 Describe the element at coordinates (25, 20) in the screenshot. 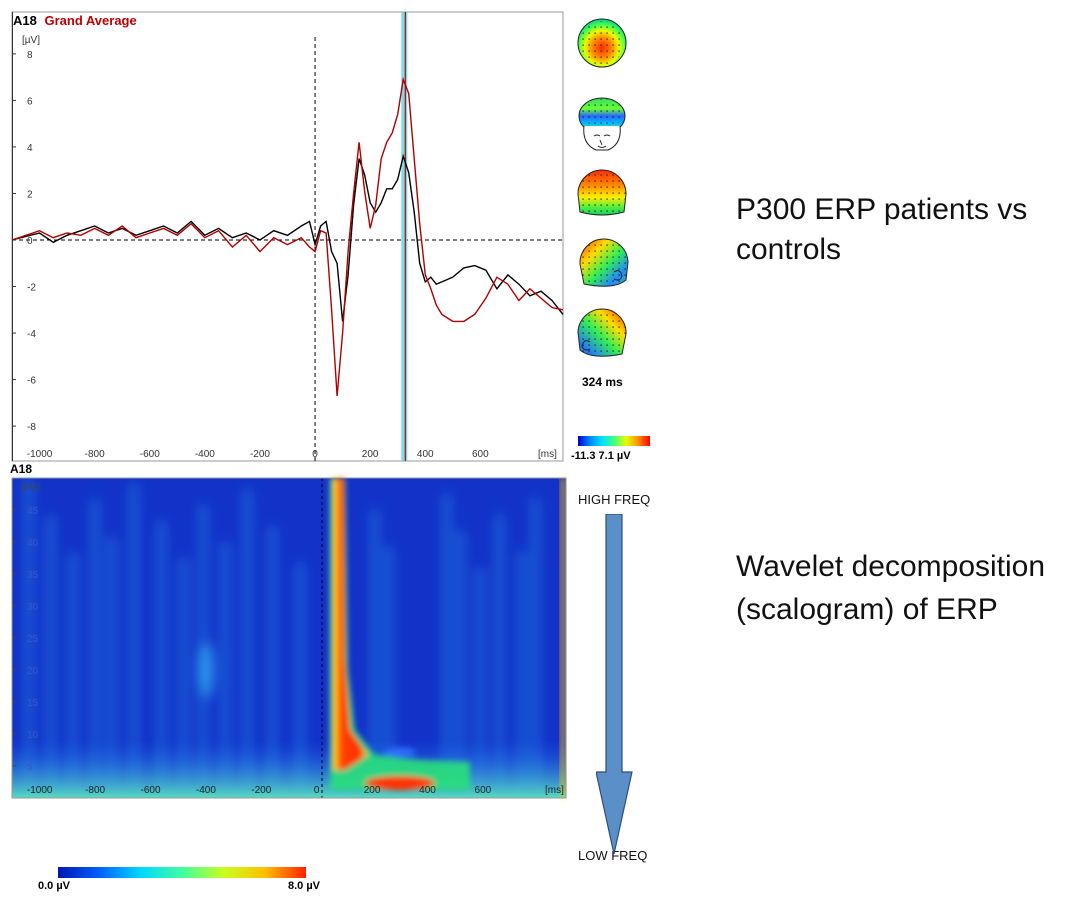

I see `erp-channel-label: A18` at that location.